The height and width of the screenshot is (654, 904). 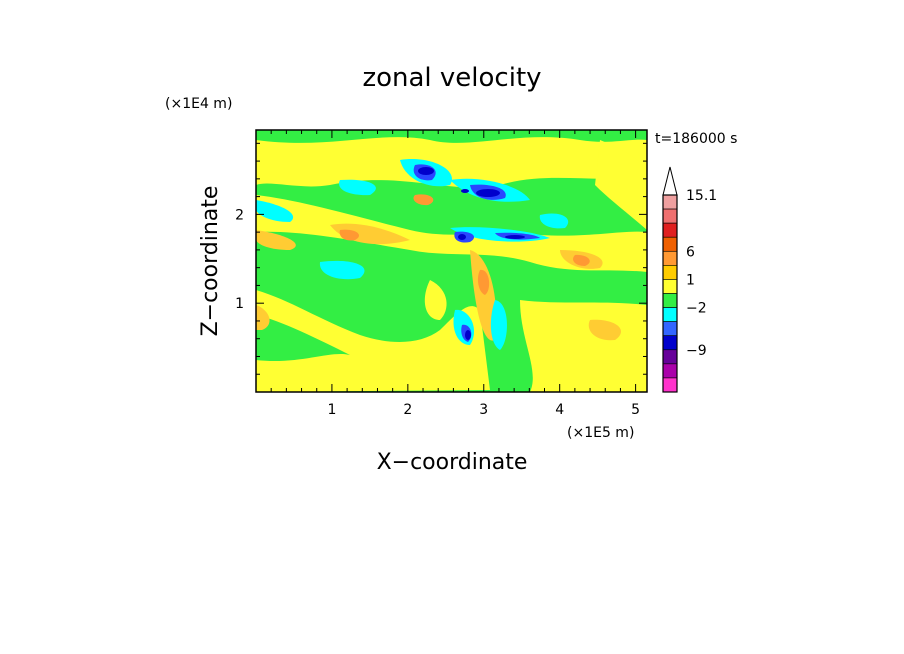 What do you see at coordinates (600, 433) in the screenshot?
I see `x-unit-label: (×1E5 m)` at bounding box center [600, 433].